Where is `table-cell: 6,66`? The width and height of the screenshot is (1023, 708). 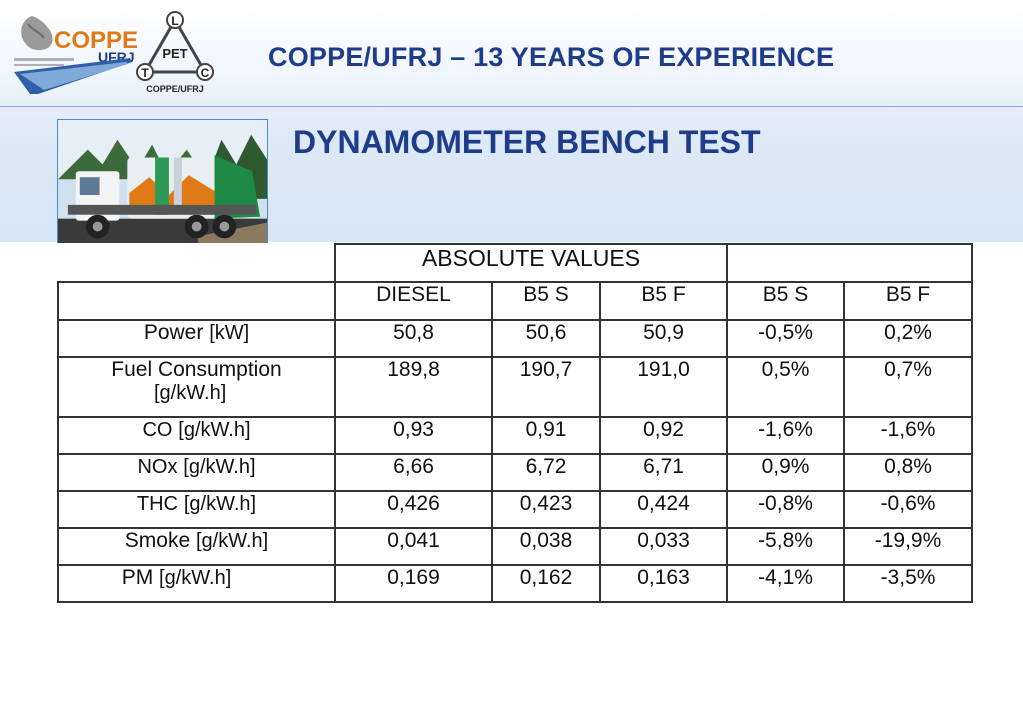
table-cell: 6,66 is located at coordinates (413, 472).